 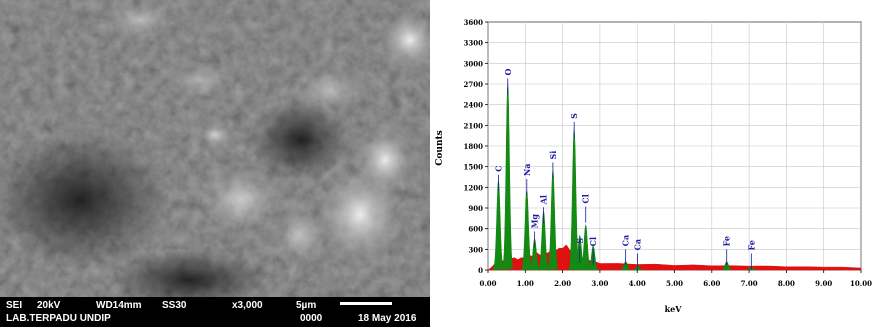 What do you see at coordinates (553, 155) in the screenshot?
I see `peak-label-si: Si` at bounding box center [553, 155].